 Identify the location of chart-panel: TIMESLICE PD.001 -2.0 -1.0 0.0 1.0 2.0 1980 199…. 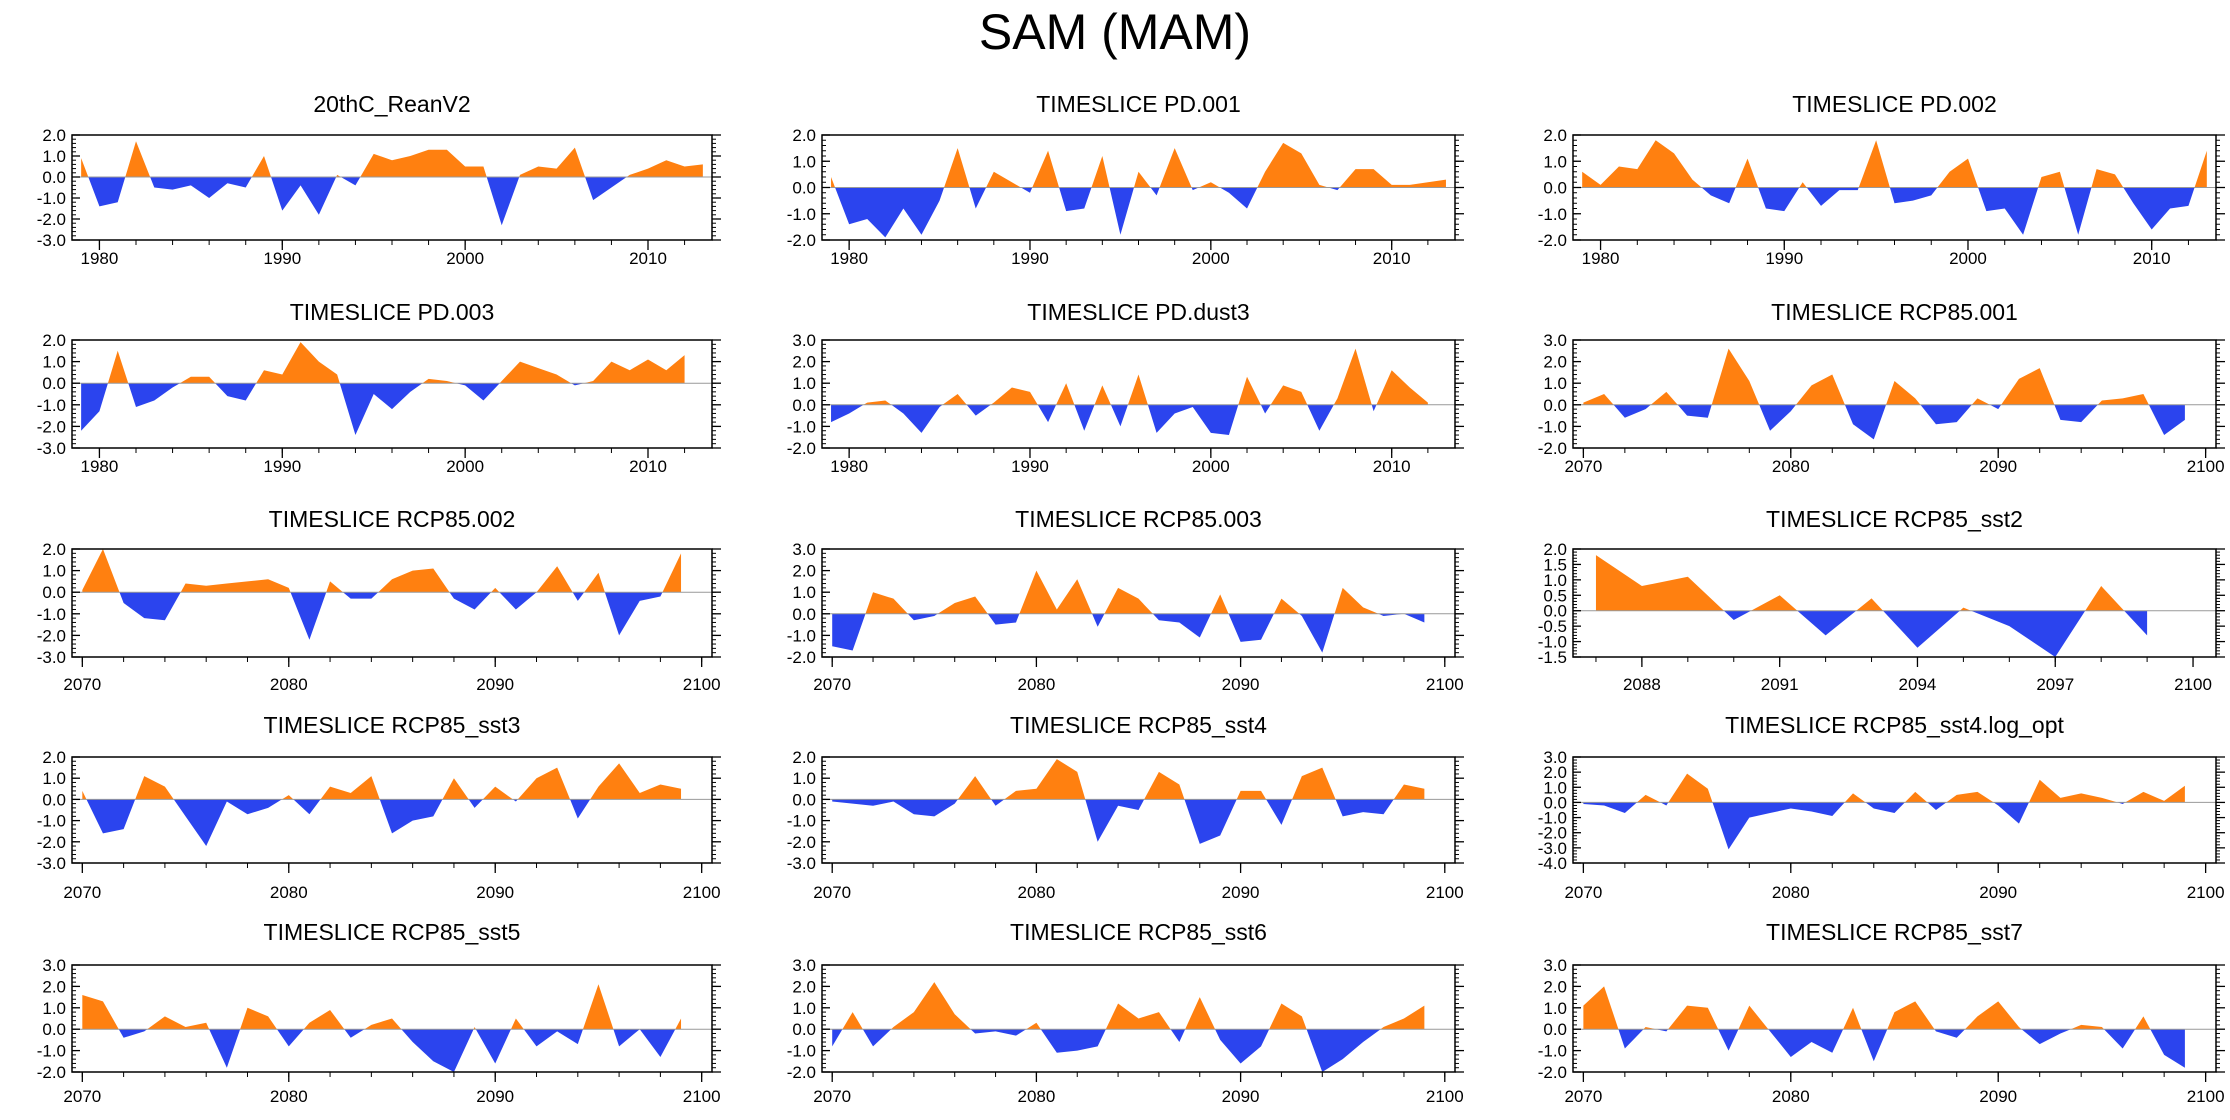
(1125, 179).